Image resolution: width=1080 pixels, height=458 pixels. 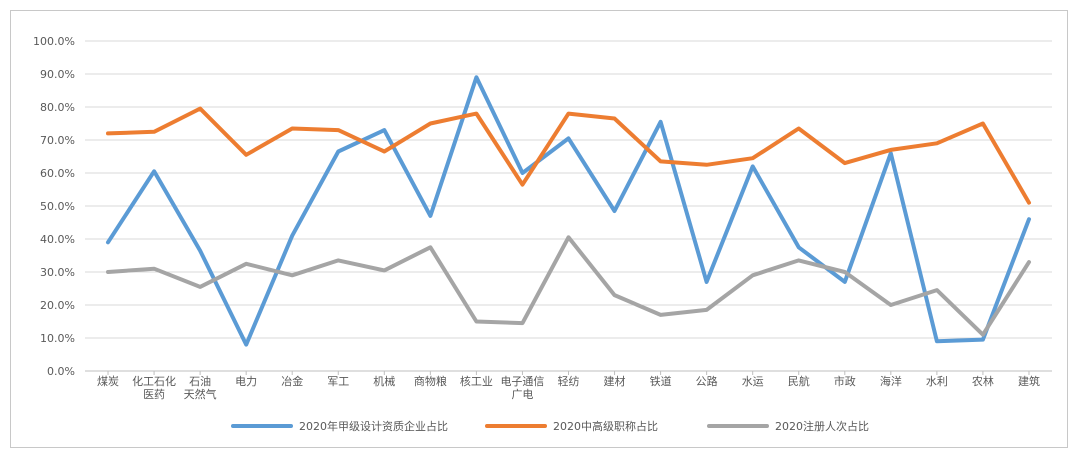 What do you see at coordinates (605, 426) in the screenshot?
I see `legend-label: 2020中高级职称占比` at bounding box center [605, 426].